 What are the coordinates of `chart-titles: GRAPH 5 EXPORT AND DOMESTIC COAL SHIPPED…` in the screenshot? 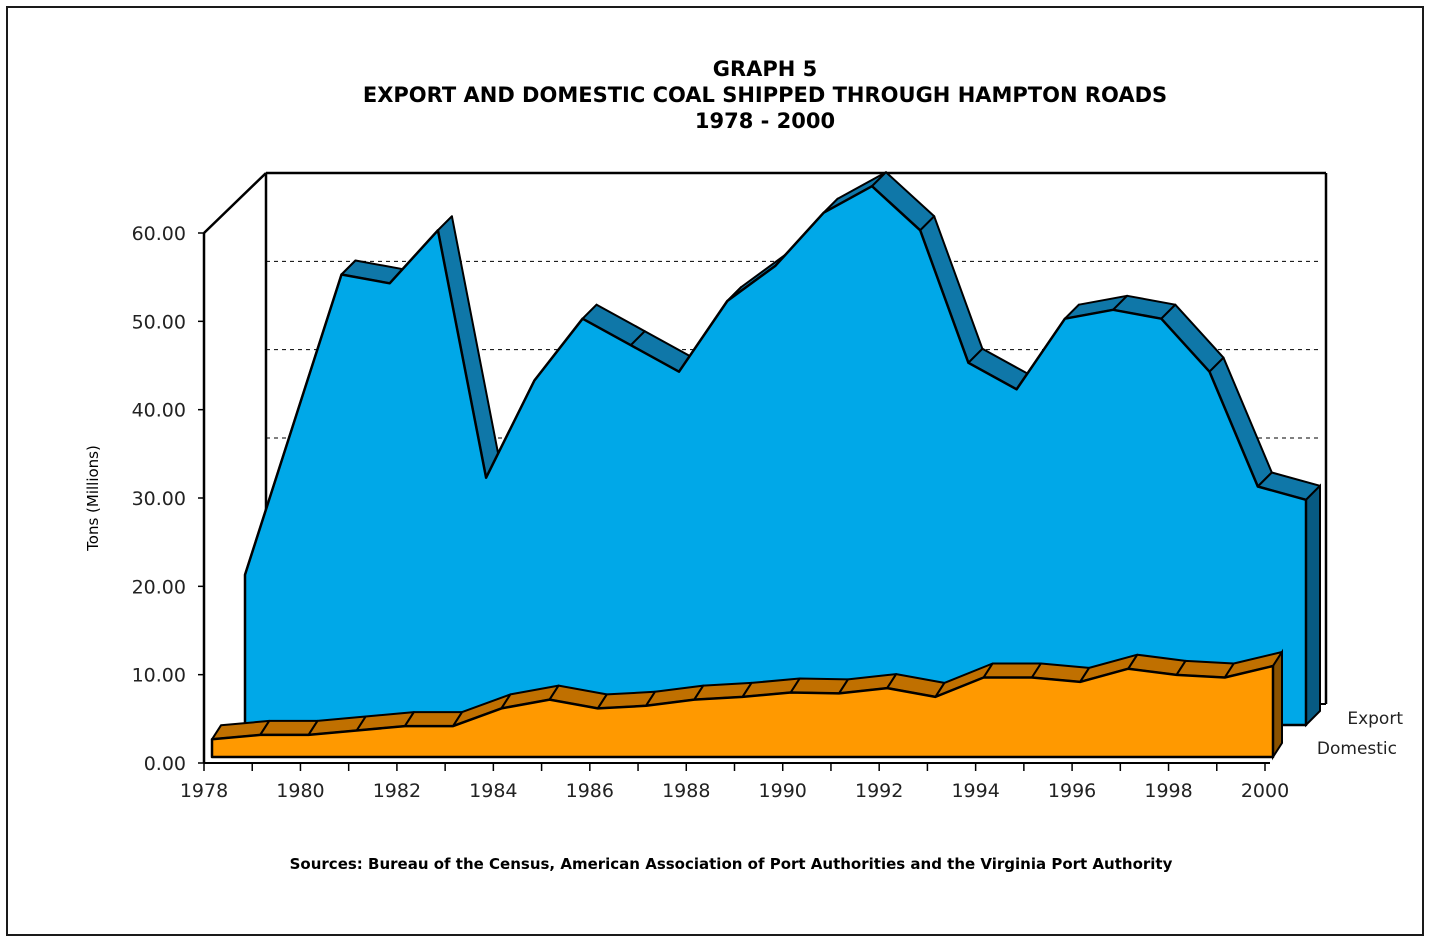 It's located at (719, 95).